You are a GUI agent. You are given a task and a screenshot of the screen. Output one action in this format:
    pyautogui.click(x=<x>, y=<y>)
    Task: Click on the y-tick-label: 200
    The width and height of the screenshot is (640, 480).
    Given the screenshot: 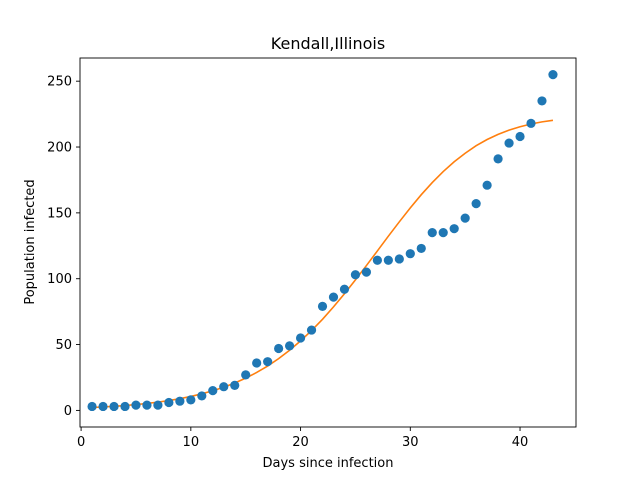 What is the action you would take?
    pyautogui.click(x=59, y=148)
    